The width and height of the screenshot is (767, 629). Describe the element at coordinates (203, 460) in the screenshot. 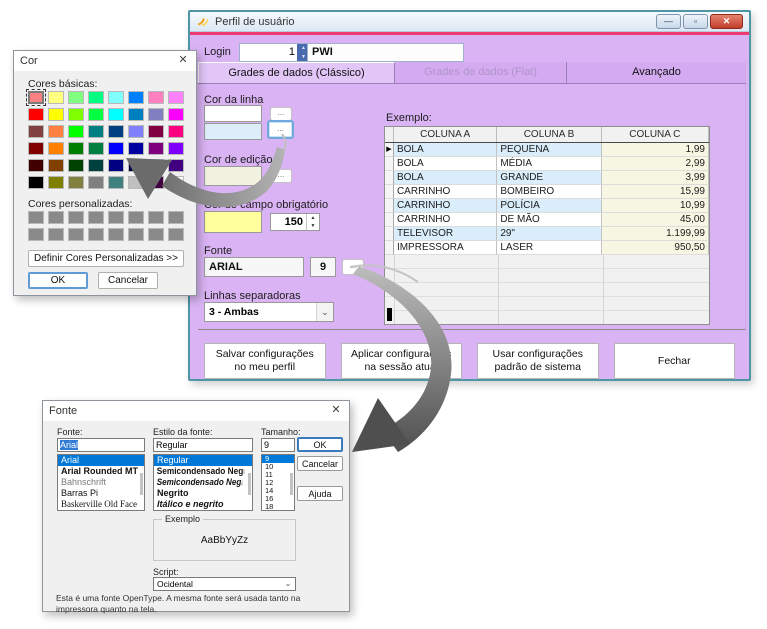

I see `style-list-item: Regular` at that location.